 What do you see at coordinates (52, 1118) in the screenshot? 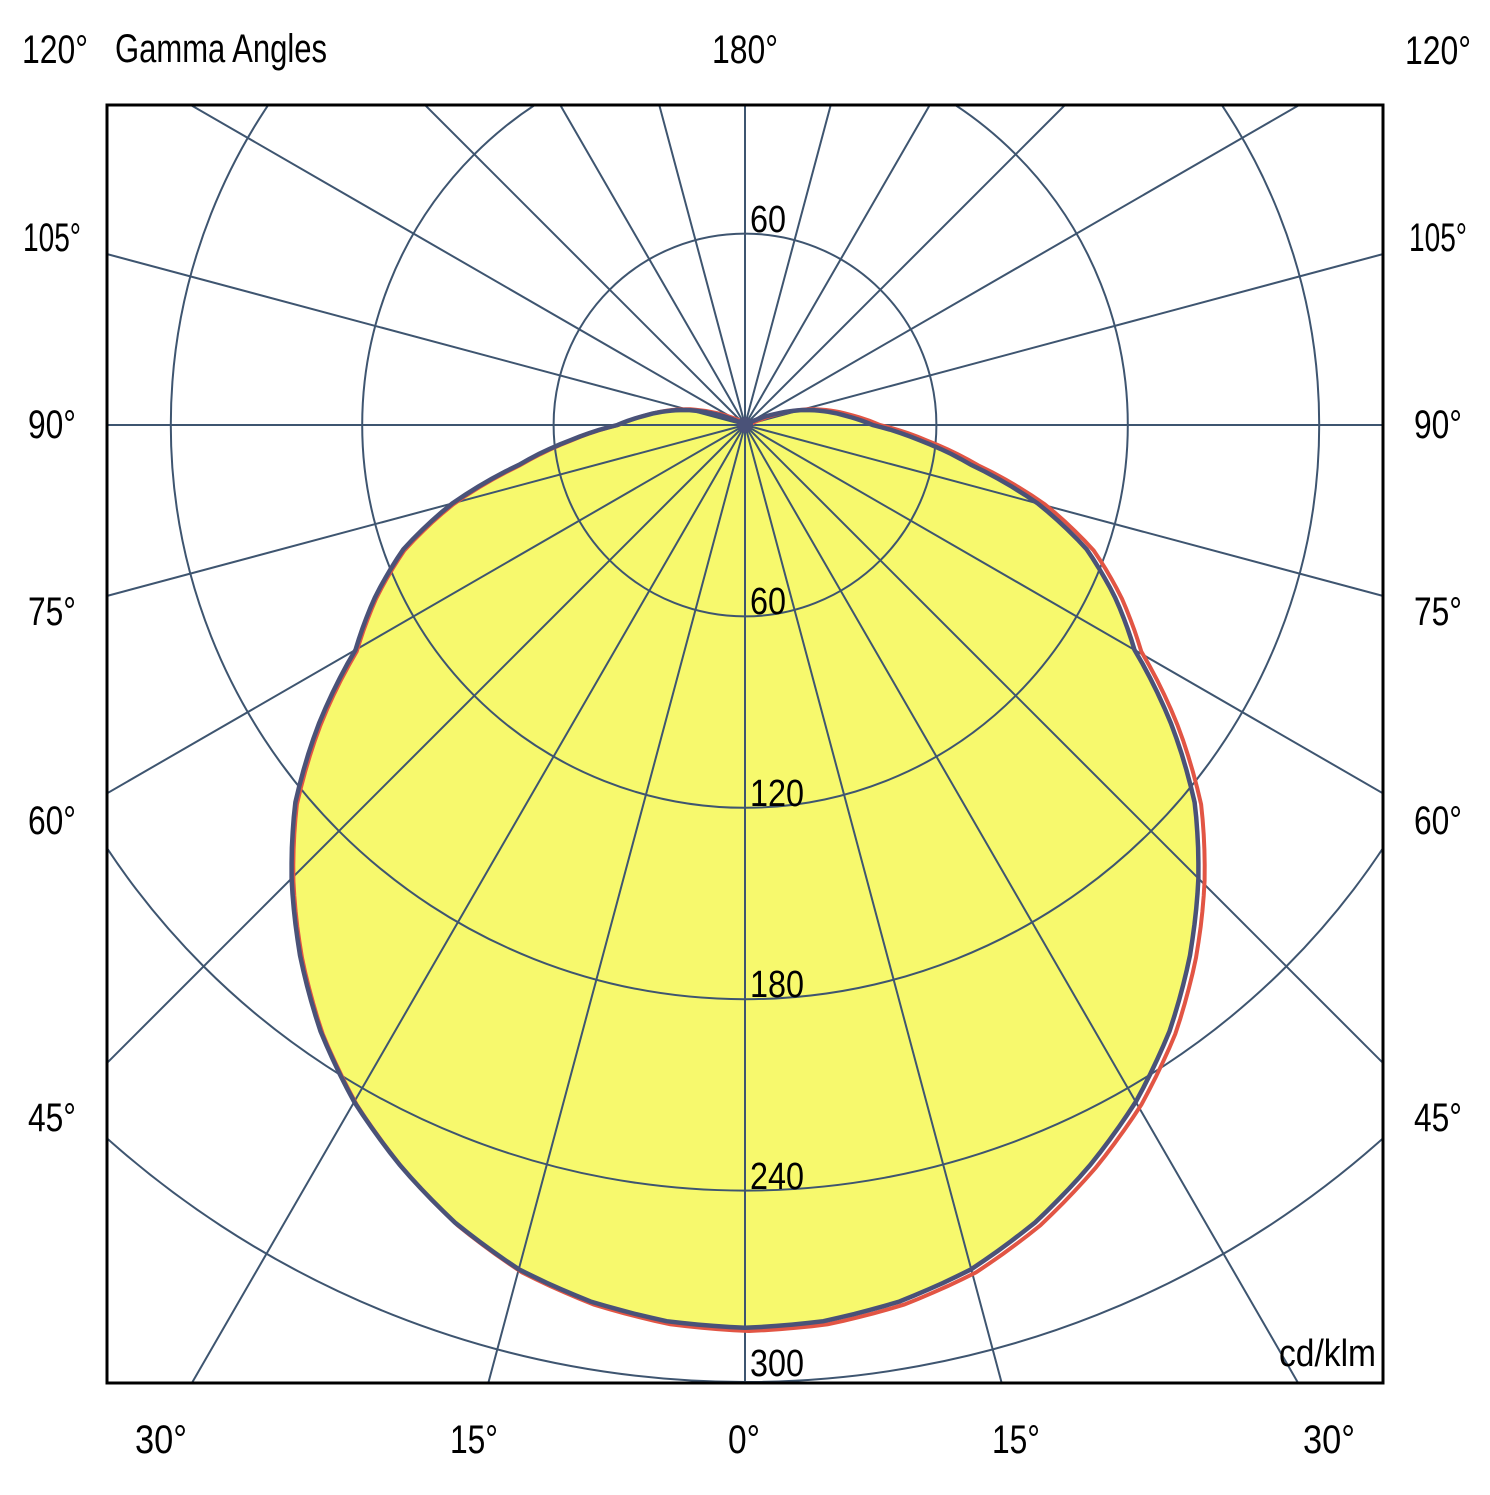
I see `gamma-label-left-4: 45°` at bounding box center [52, 1118].